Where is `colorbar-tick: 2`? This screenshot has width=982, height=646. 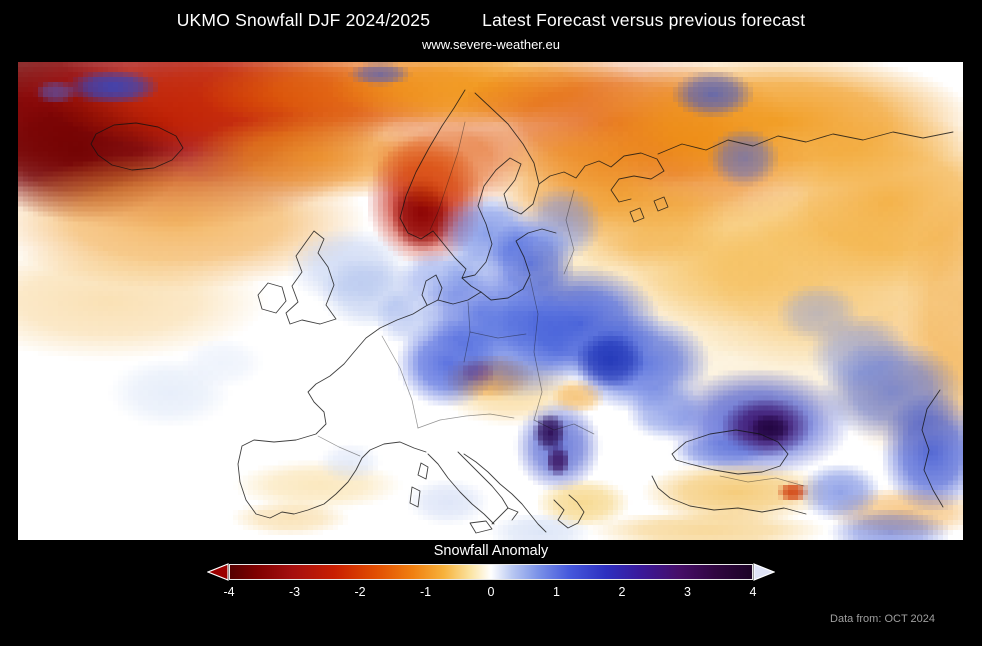
colorbar-tick: 2 is located at coordinates (622, 592).